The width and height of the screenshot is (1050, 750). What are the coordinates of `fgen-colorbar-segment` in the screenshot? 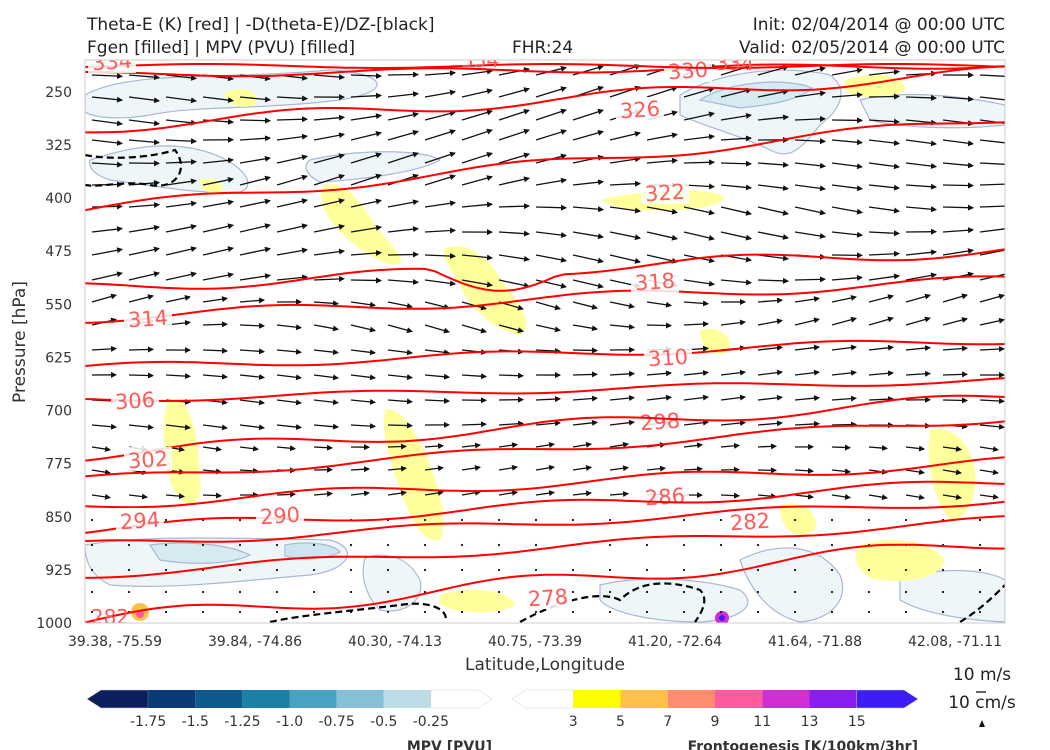 It's located at (597, 699).